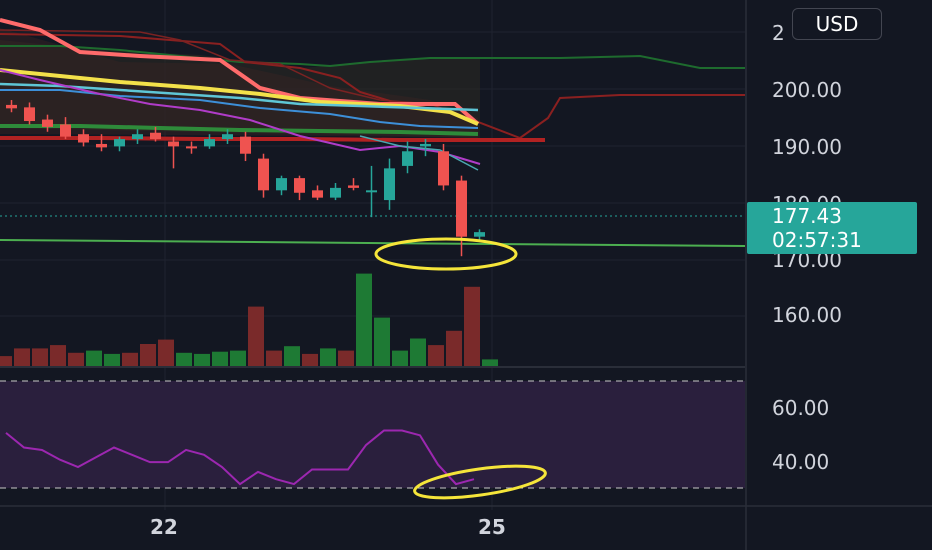 The image size is (932, 550). I want to click on candles, so click(245, 178).